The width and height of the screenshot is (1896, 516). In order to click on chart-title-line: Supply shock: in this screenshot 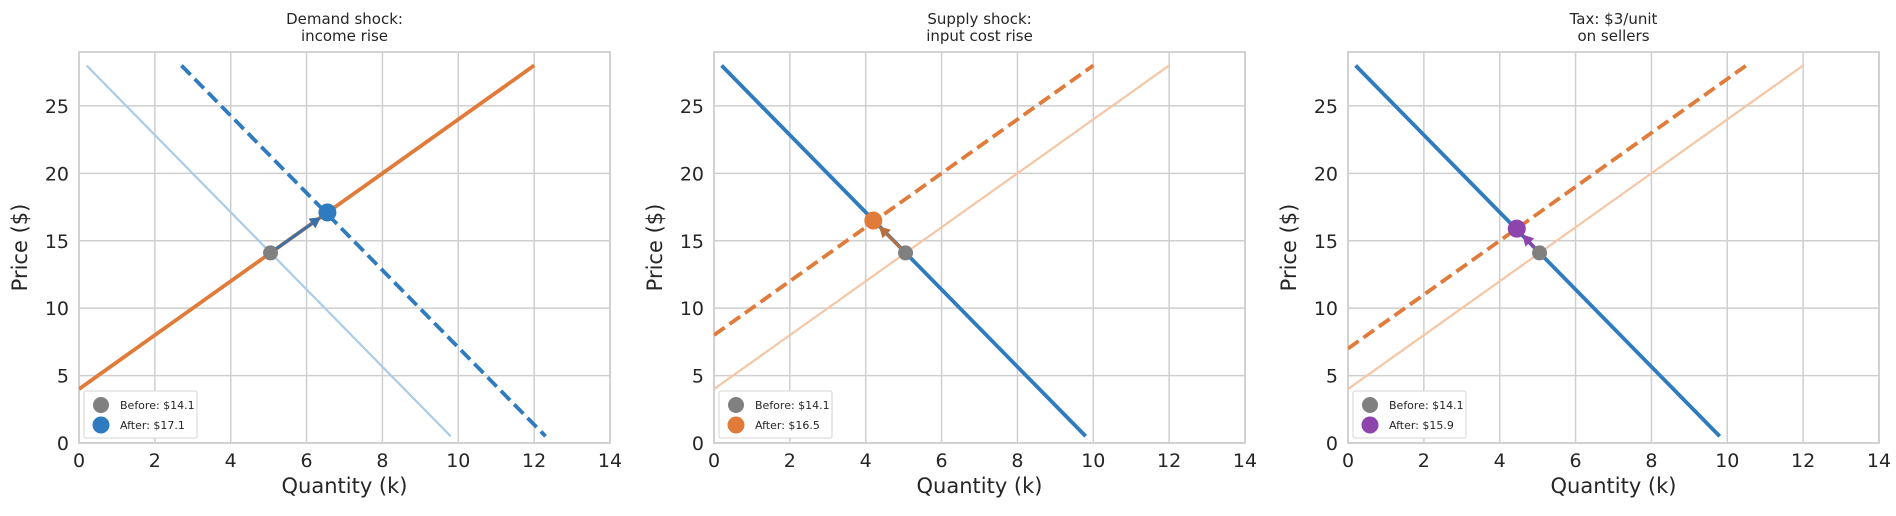, I will do `click(979, 19)`.